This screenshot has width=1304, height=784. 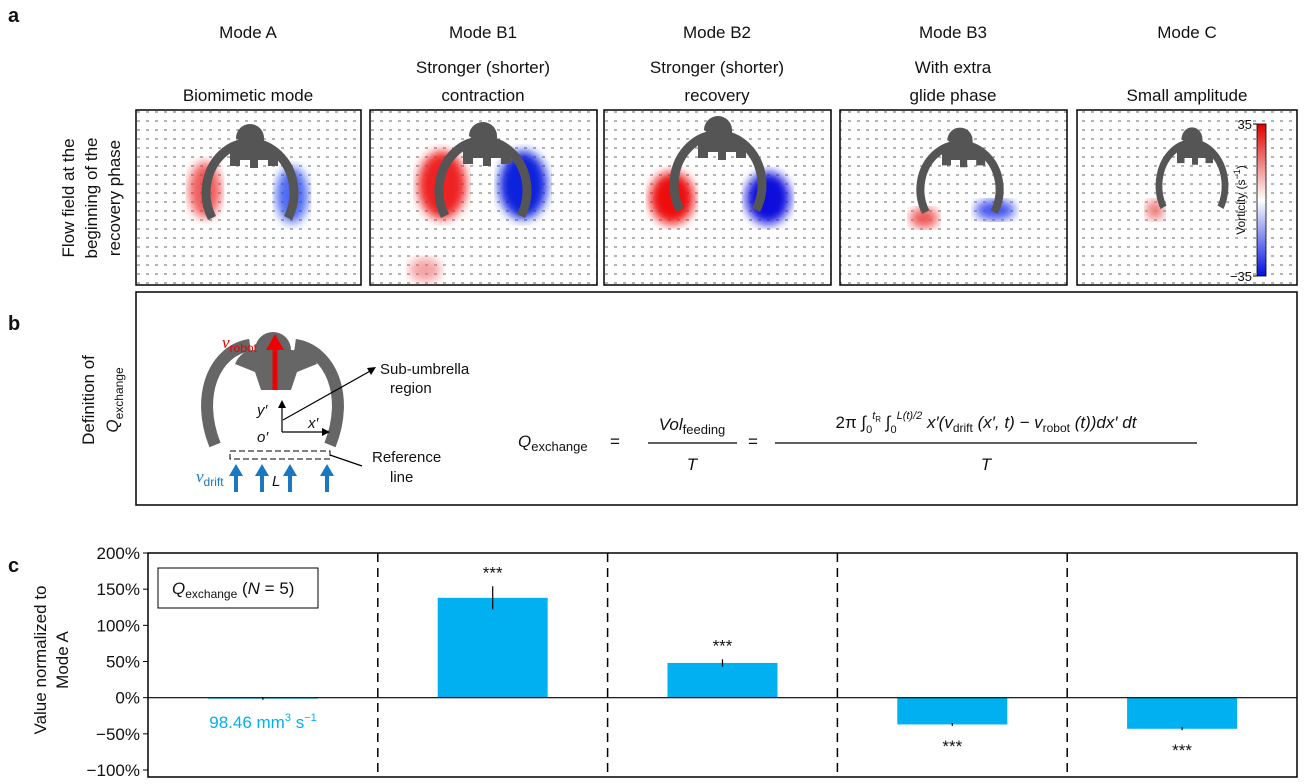 What do you see at coordinates (262, 410) in the screenshot?
I see `diagram-label: y′` at bounding box center [262, 410].